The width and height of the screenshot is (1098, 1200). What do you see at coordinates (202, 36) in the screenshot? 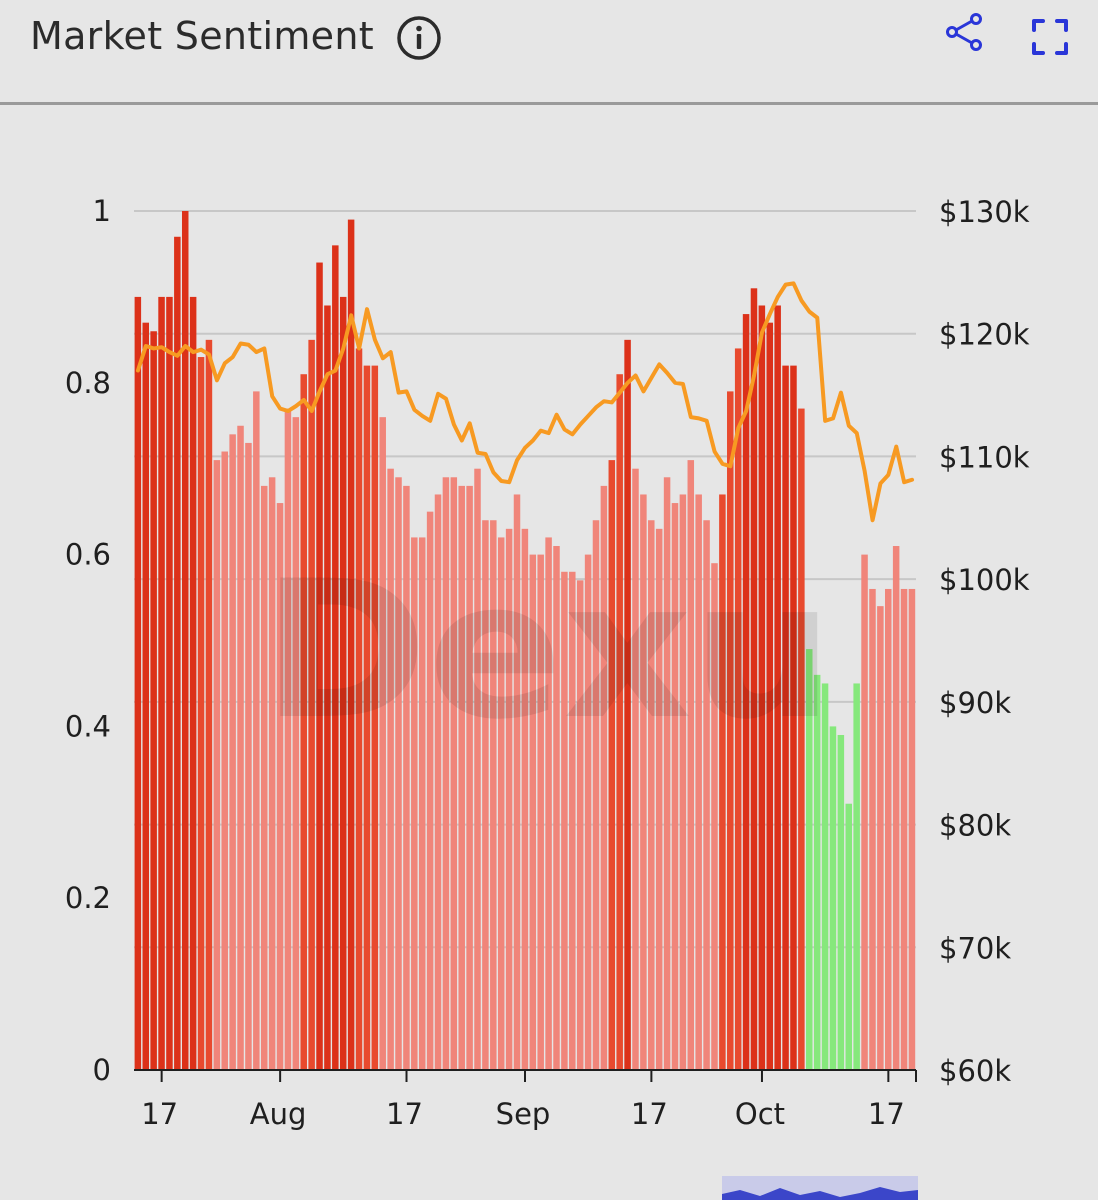
I see `page-title: Market Sentiment` at bounding box center [202, 36].